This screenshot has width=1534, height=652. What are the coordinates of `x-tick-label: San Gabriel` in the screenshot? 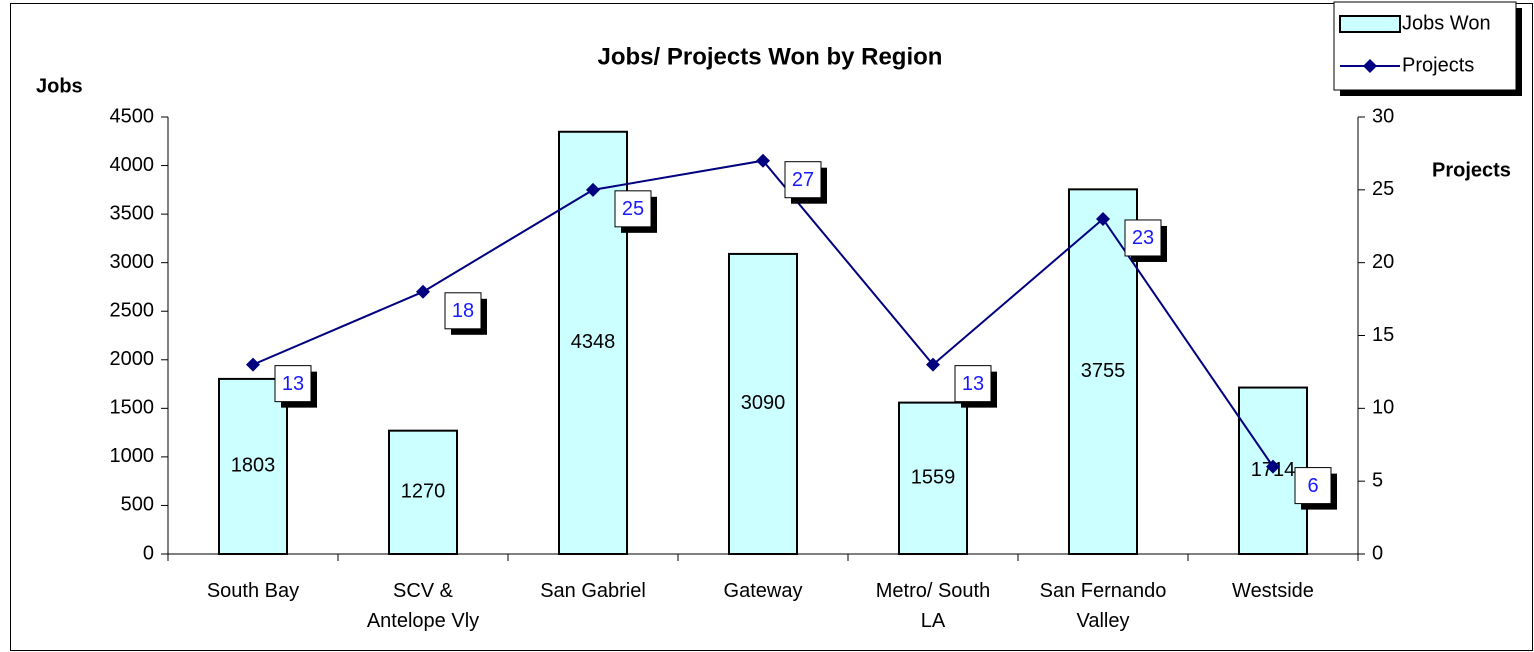 It's located at (593, 591).